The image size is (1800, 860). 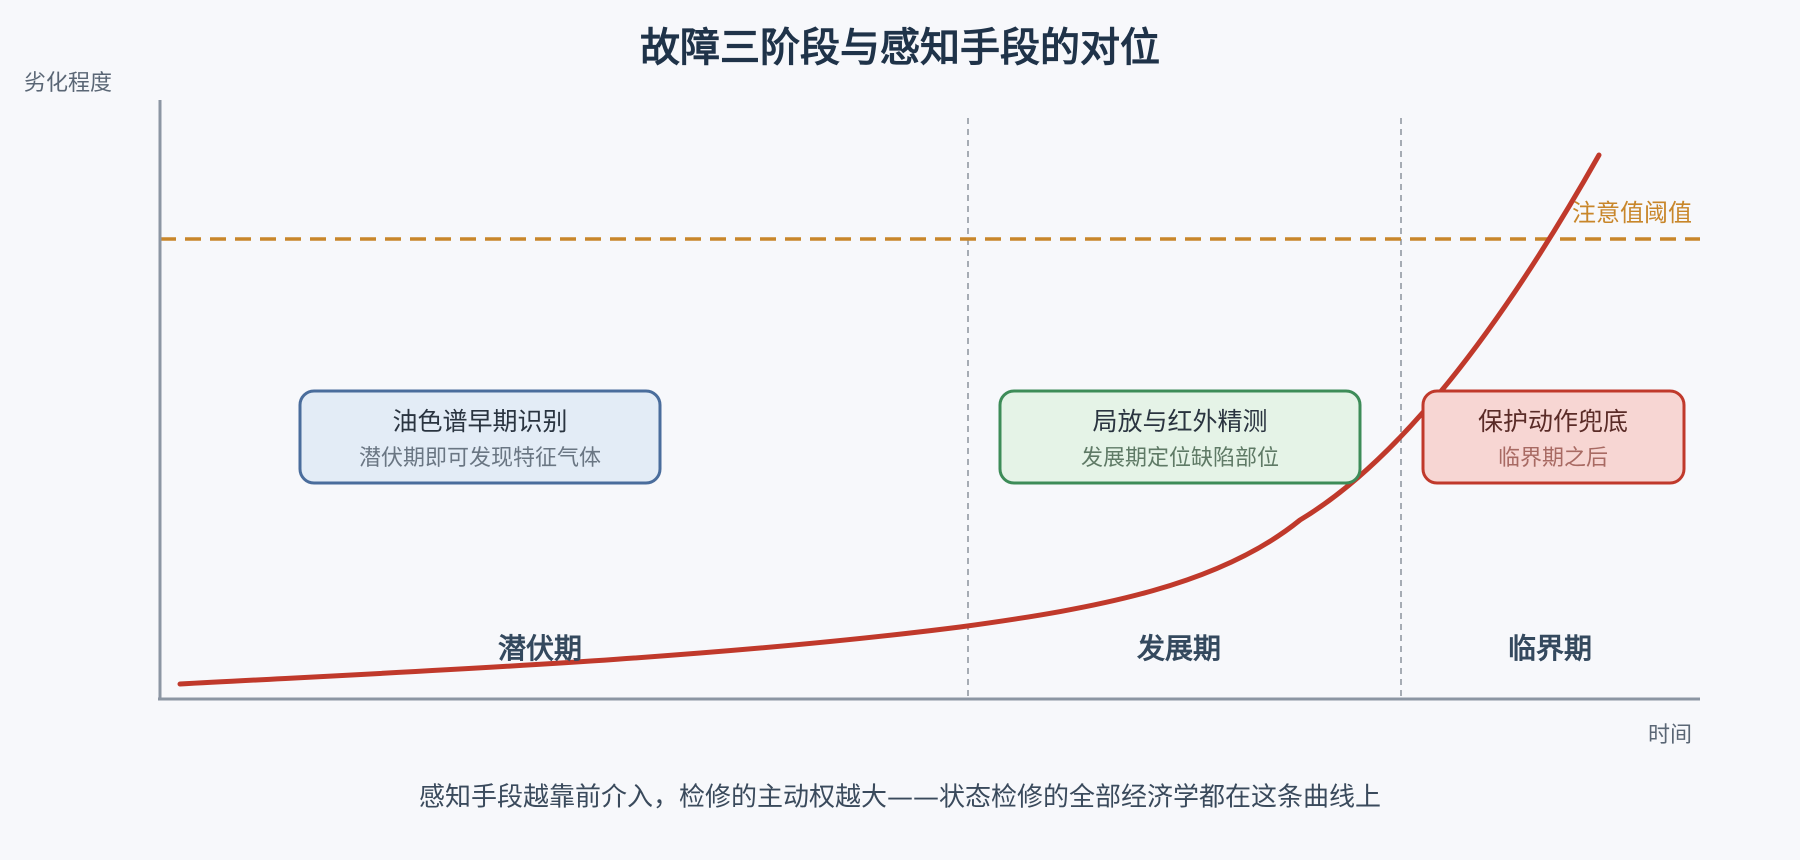 What do you see at coordinates (1179, 421) in the screenshot?
I see `method-title: 局放与红外精测` at bounding box center [1179, 421].